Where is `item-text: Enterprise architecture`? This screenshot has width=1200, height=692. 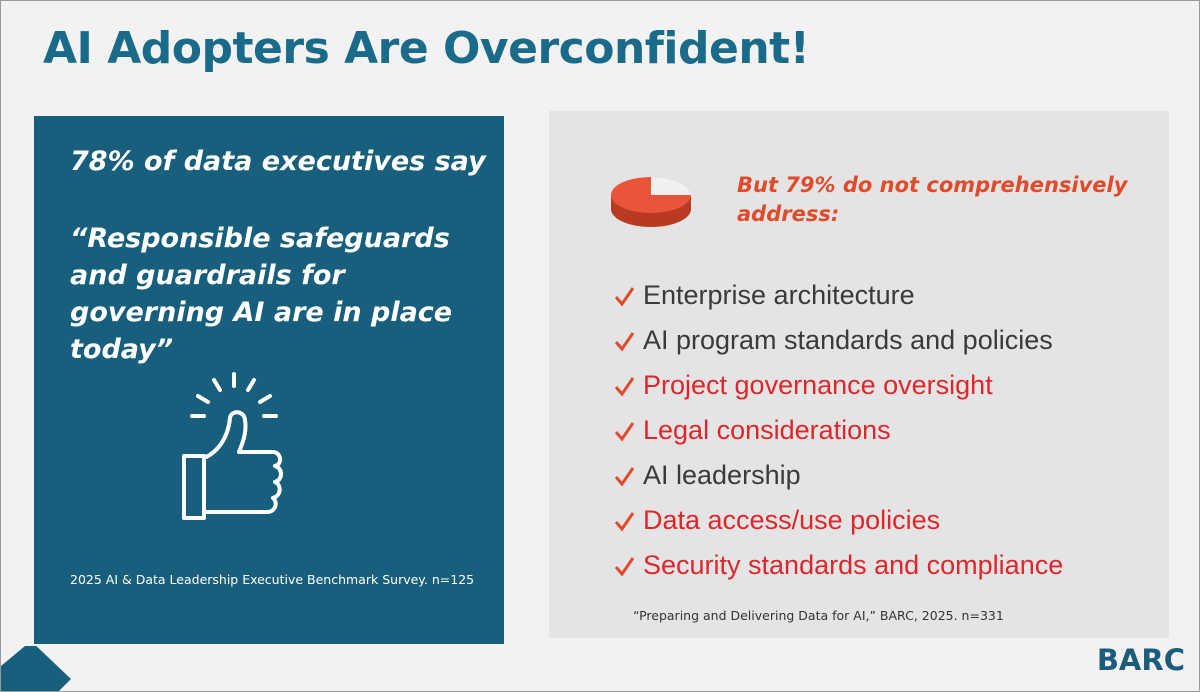
item-text: Enterprise architecture is located at coordinates (779, 295).